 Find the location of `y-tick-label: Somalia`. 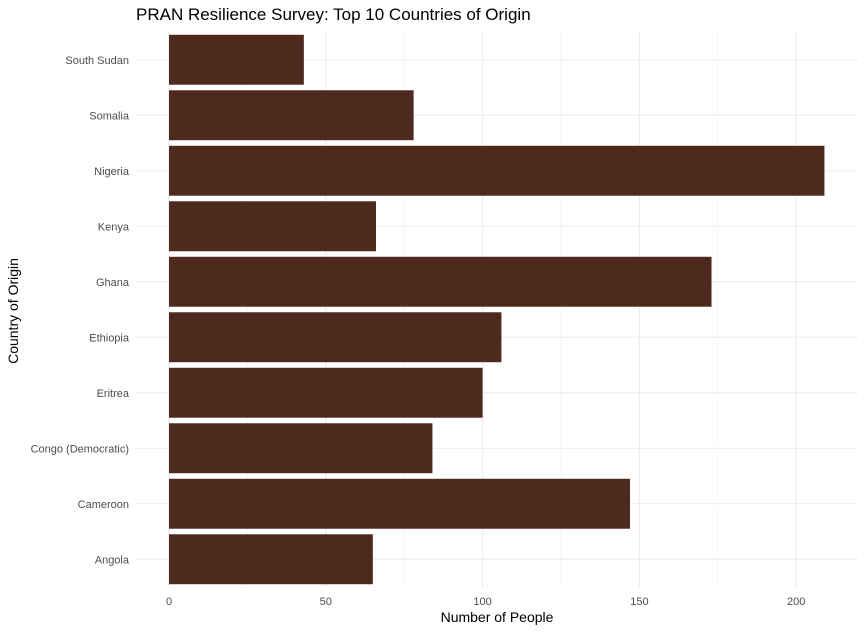

y-tick-label: Somalia is located at coordinates (109, 116).